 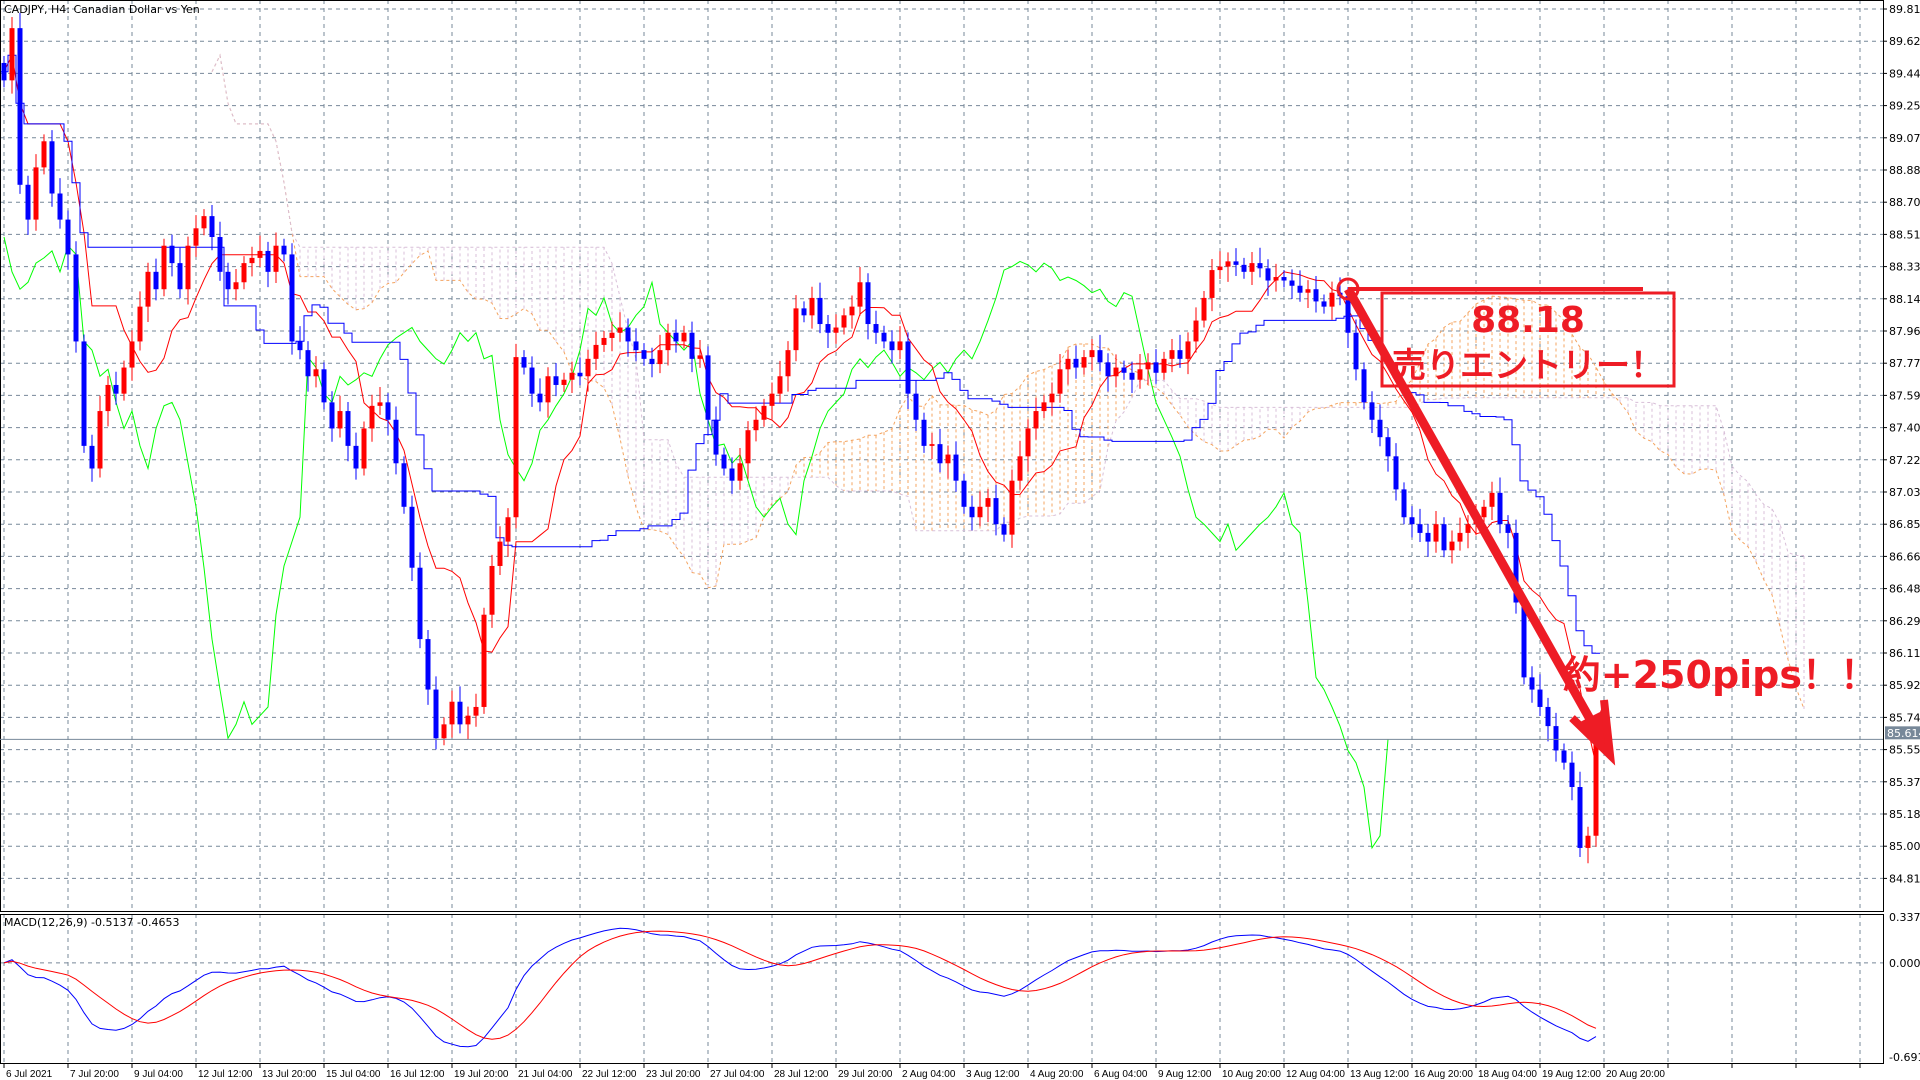 What do you see at coordinates (1476, 516) in the screenshot?
I see `trend-arrow-line` at bounding box center [1476, 516].